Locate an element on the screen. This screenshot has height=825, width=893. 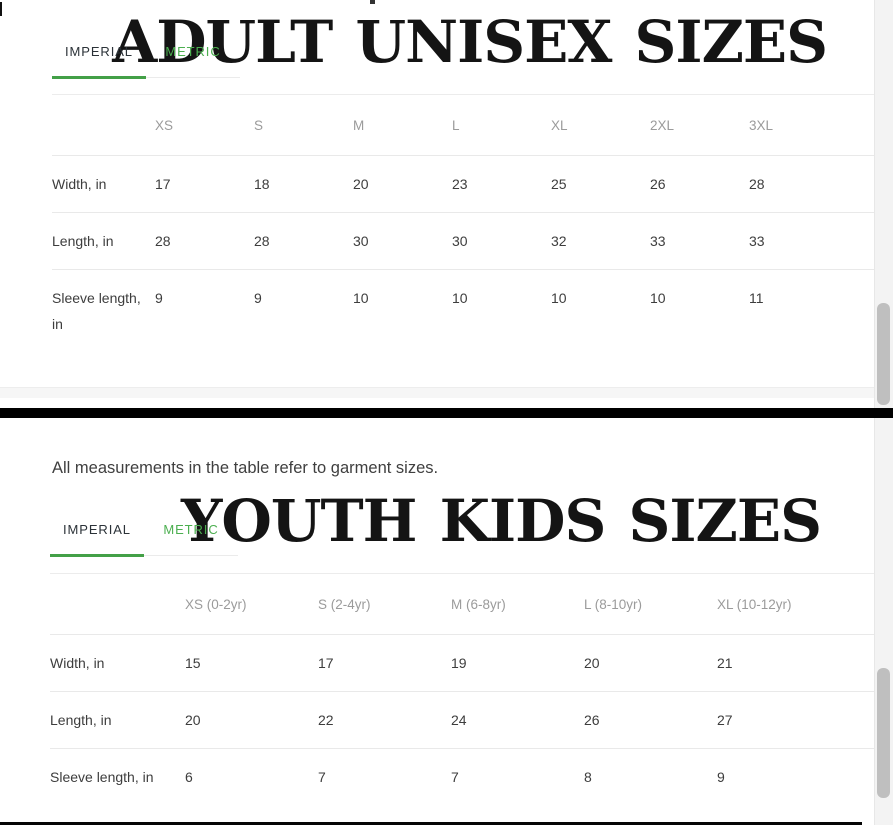
column-header: XS is located at coordinates (204, 125).